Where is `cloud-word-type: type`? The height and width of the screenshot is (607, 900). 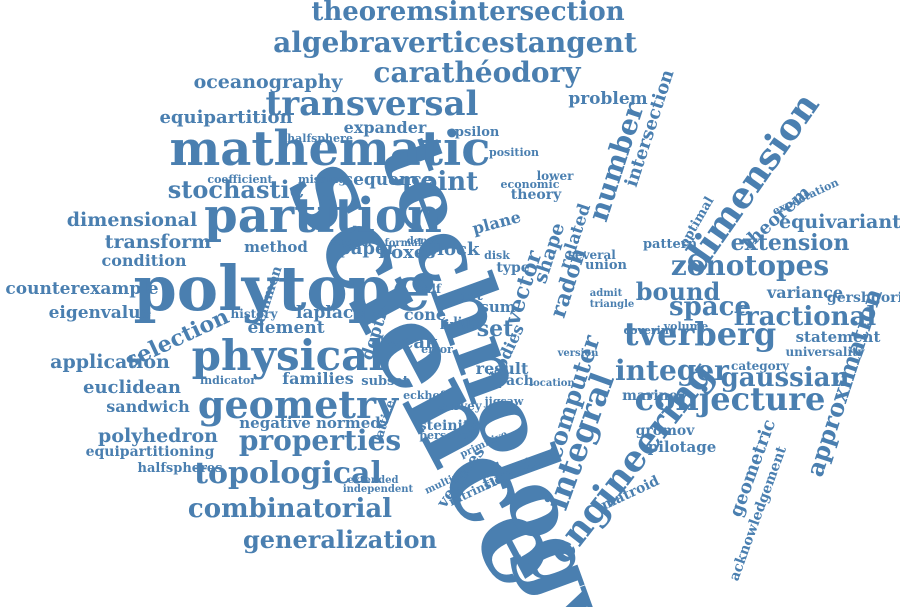
cloud-word-type: type is located at coordinates (512, 268).